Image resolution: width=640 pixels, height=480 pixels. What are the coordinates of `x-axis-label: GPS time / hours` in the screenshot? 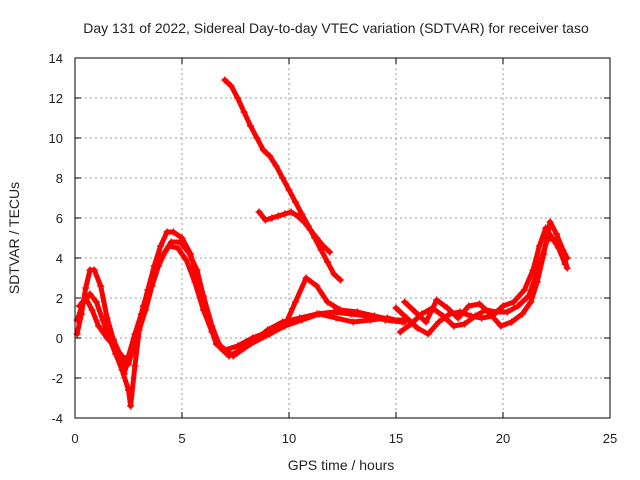 It's located at (341, 465).